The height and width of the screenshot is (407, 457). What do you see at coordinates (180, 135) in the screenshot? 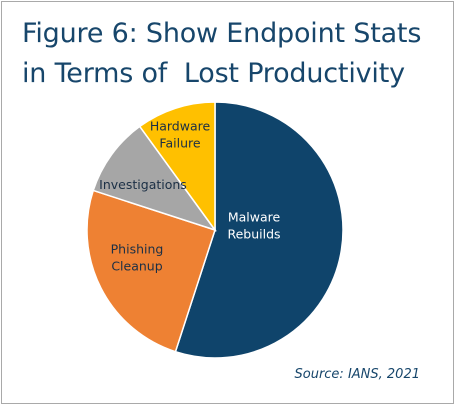
I see `slice-label-3: Hardware Failure` at bounding box center [180, 135].